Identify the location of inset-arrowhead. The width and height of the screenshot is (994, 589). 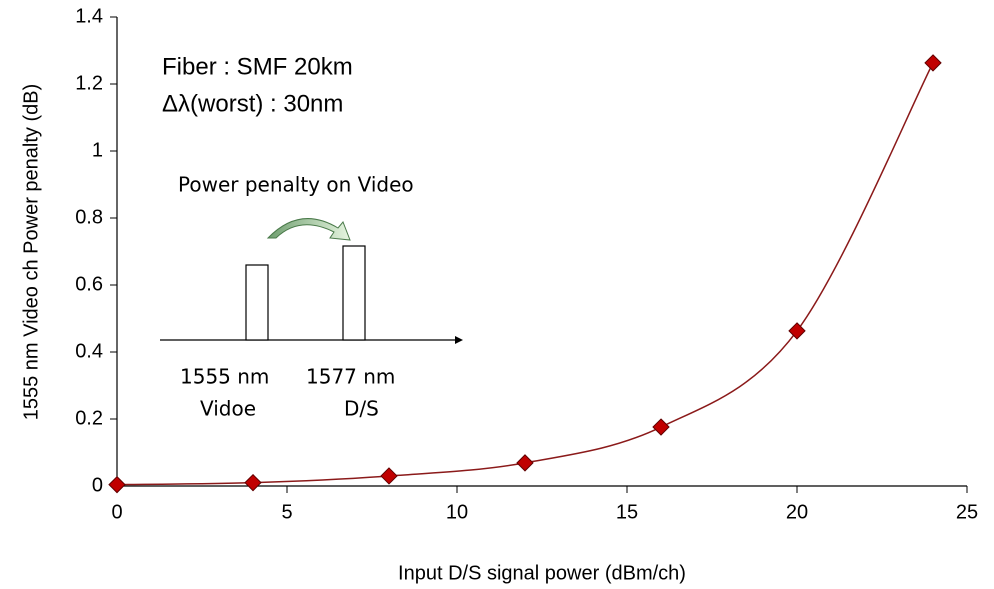
(459, 340).